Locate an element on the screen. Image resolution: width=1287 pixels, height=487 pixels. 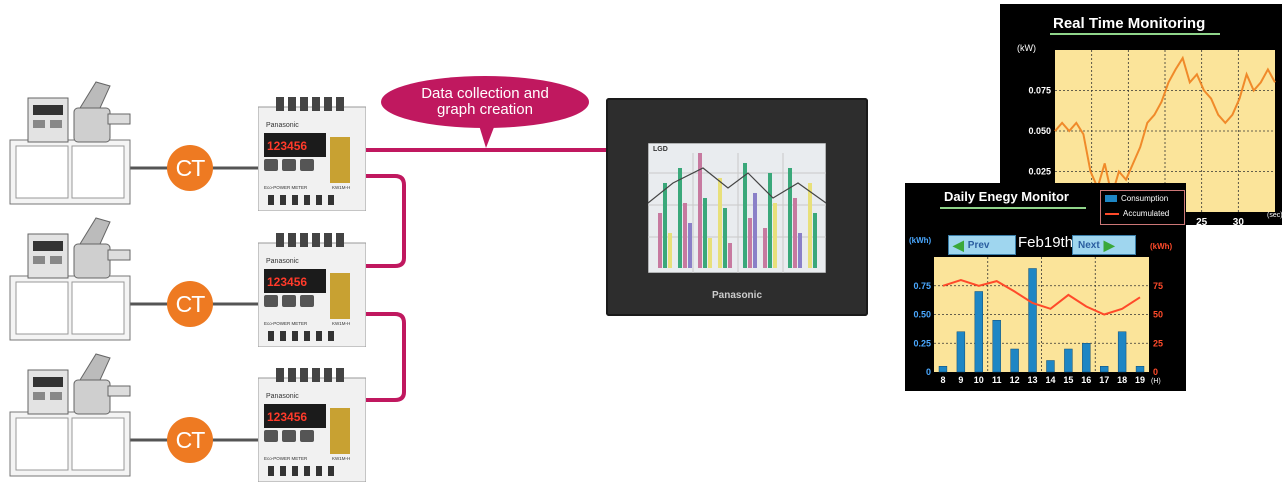
x-tick-label: 16 is located at coordinates (1086, 380).